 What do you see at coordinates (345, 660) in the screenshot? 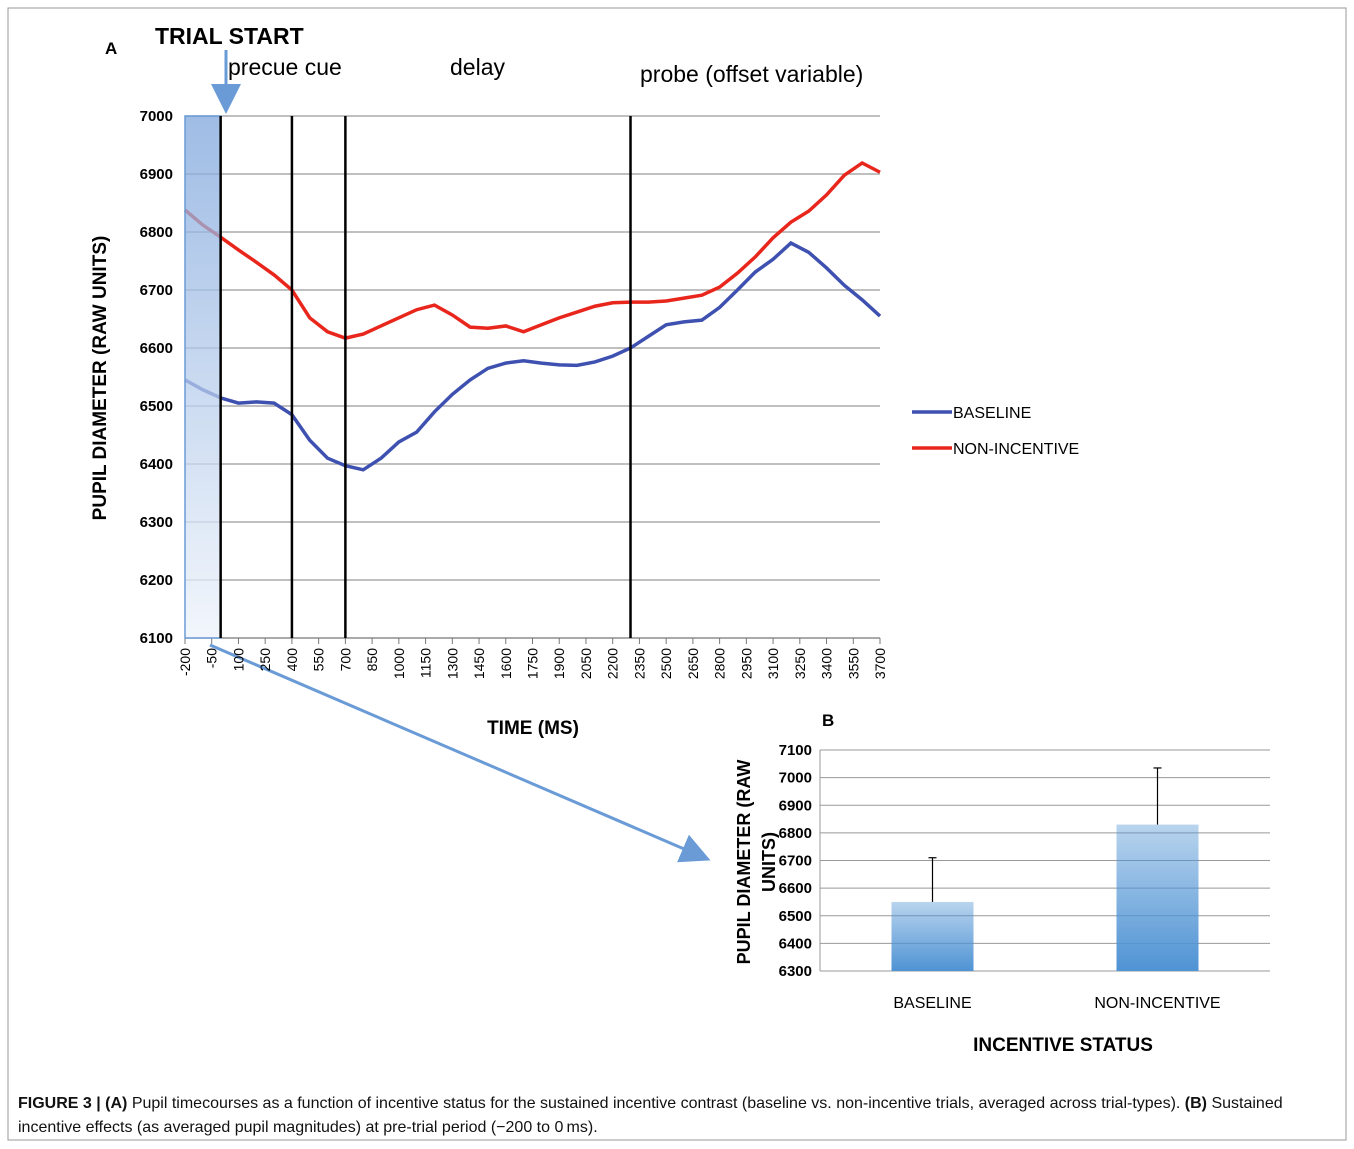
I see `x-tick-label: 700` at bounding box center [345, 660].